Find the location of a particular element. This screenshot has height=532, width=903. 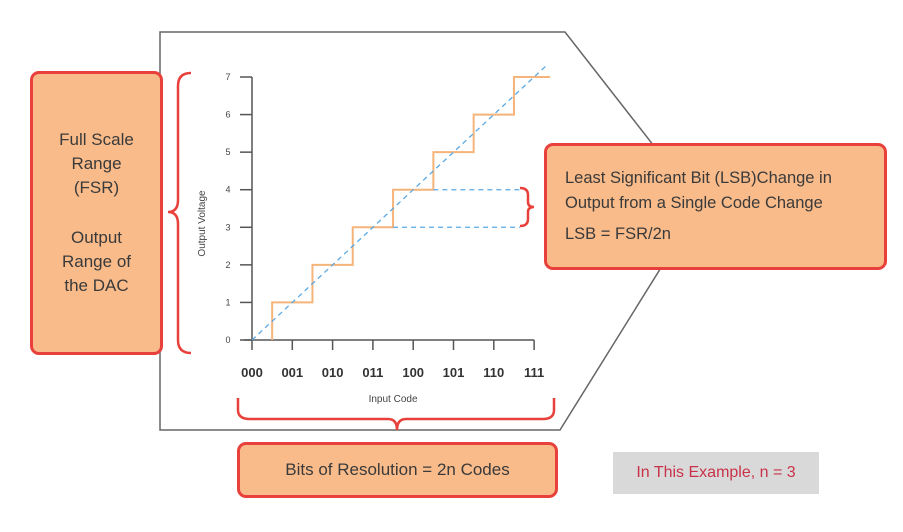

lsb-formula: LSB = FSR/2n is located at coordinates (618, 234).